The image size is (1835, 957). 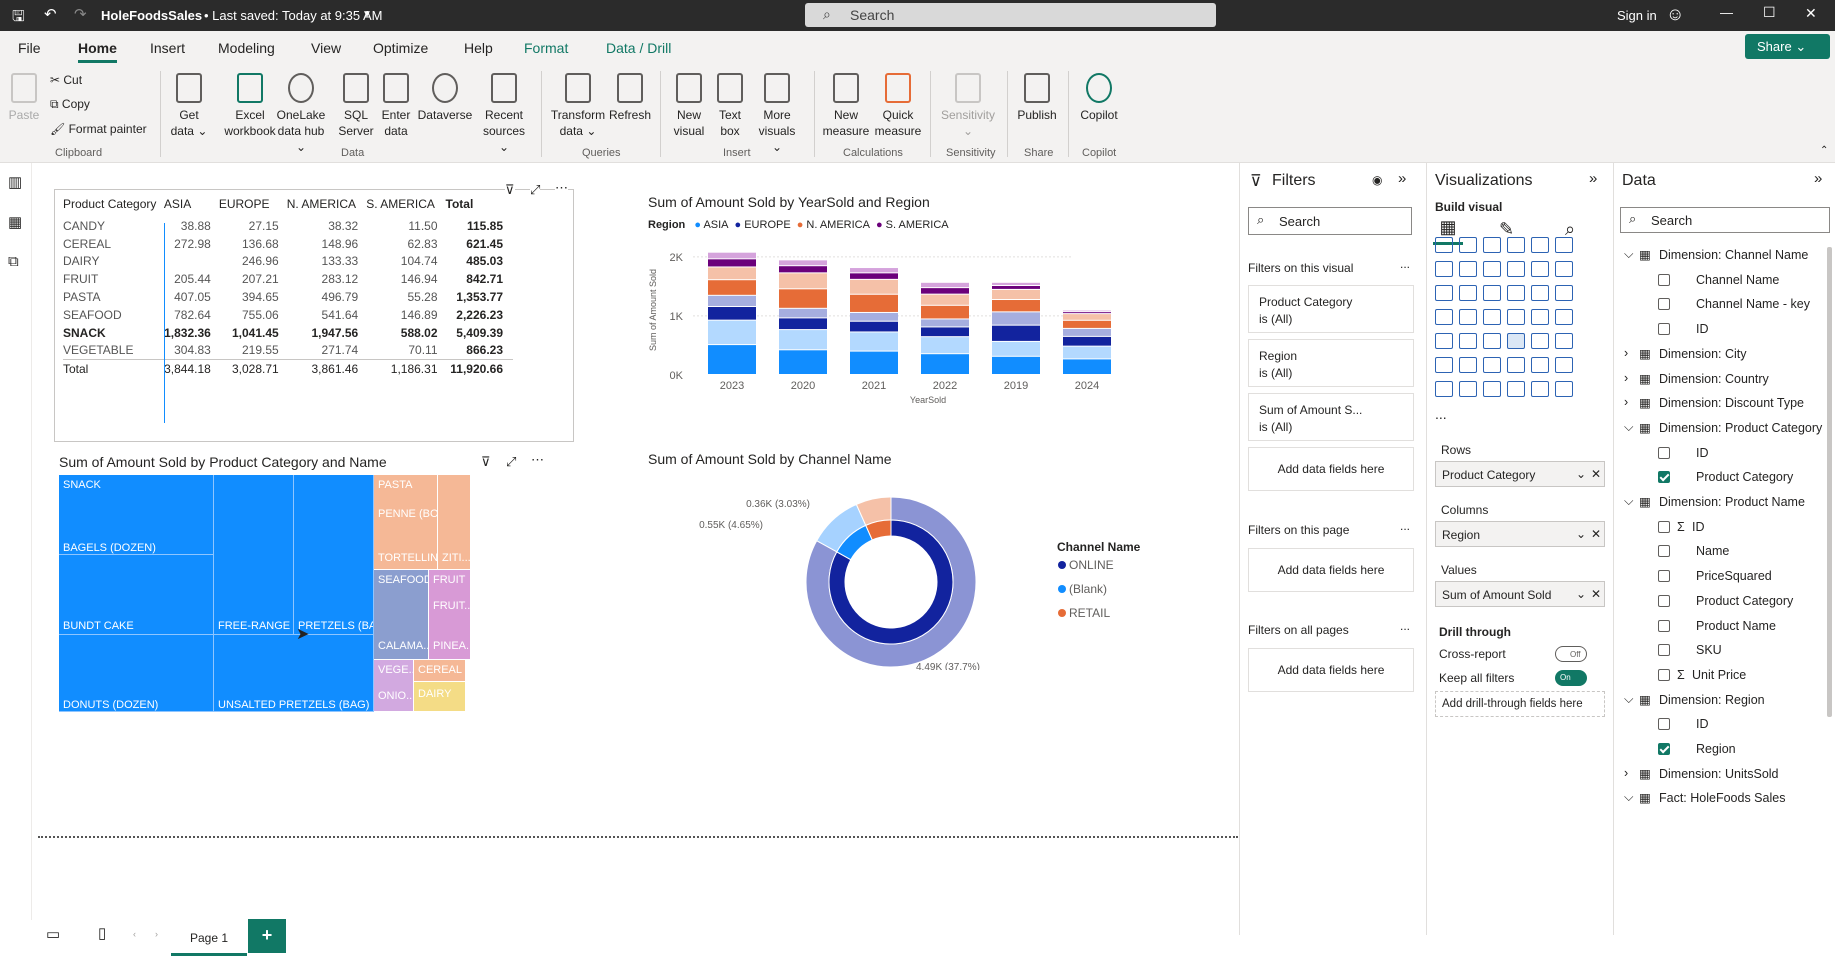 I want to click on data-field-item: Channel Name - key, so click(x=1719, y=306).